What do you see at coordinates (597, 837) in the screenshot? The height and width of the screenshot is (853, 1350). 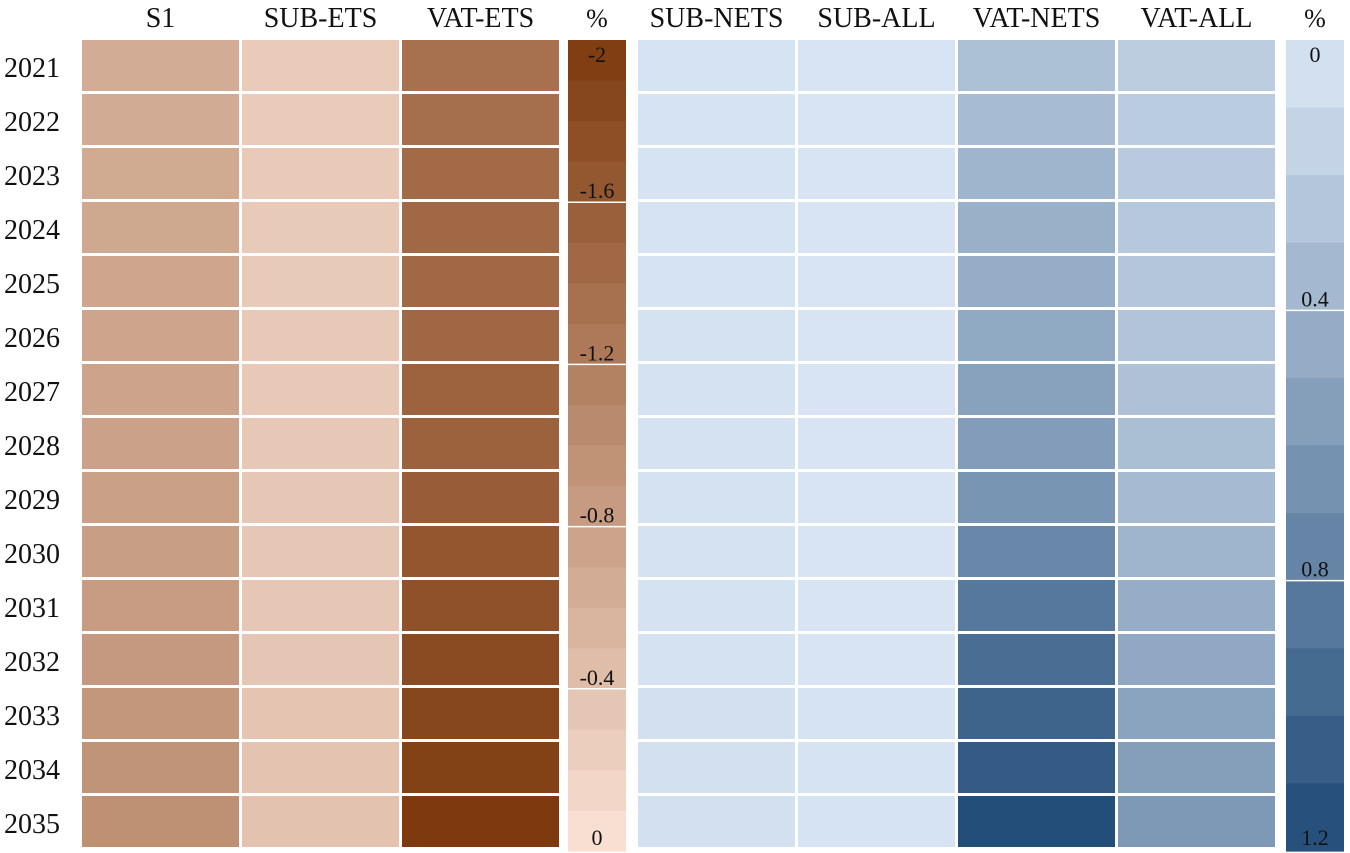 I see `legend-tick-label-brown: 0` at bounding box center [597, 837].